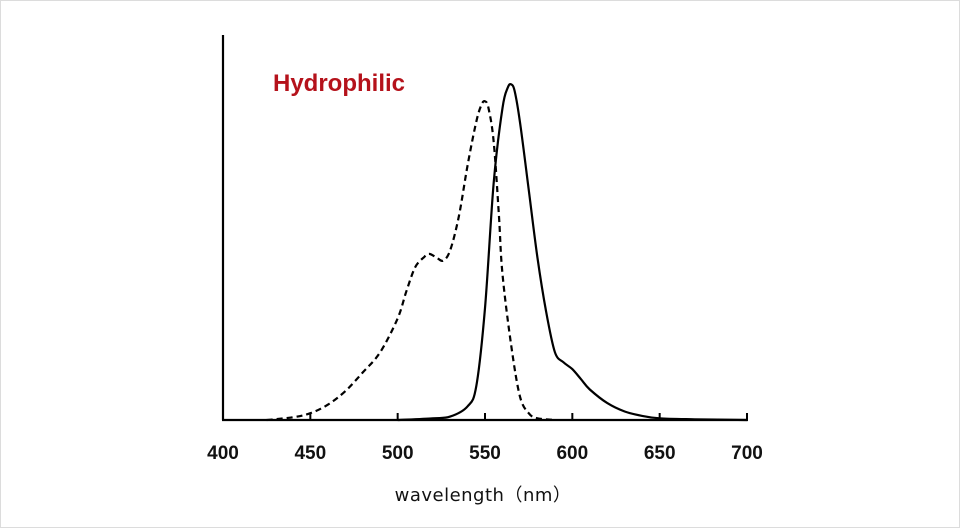 This screenshot has height=529, width=960. What do you see at coordinates (660, 453) in the screenshot?
I see `x-tick-label: 650` at bounding box center [660, 453].